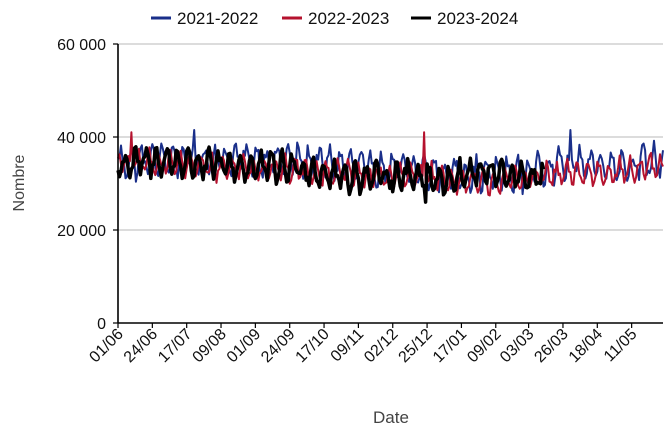 The image size is (664, 433). What do you see at coordinates (348, 346) in the screenshot?
I see `x-tick-label: 09/11` at bounding box center [348, 346].